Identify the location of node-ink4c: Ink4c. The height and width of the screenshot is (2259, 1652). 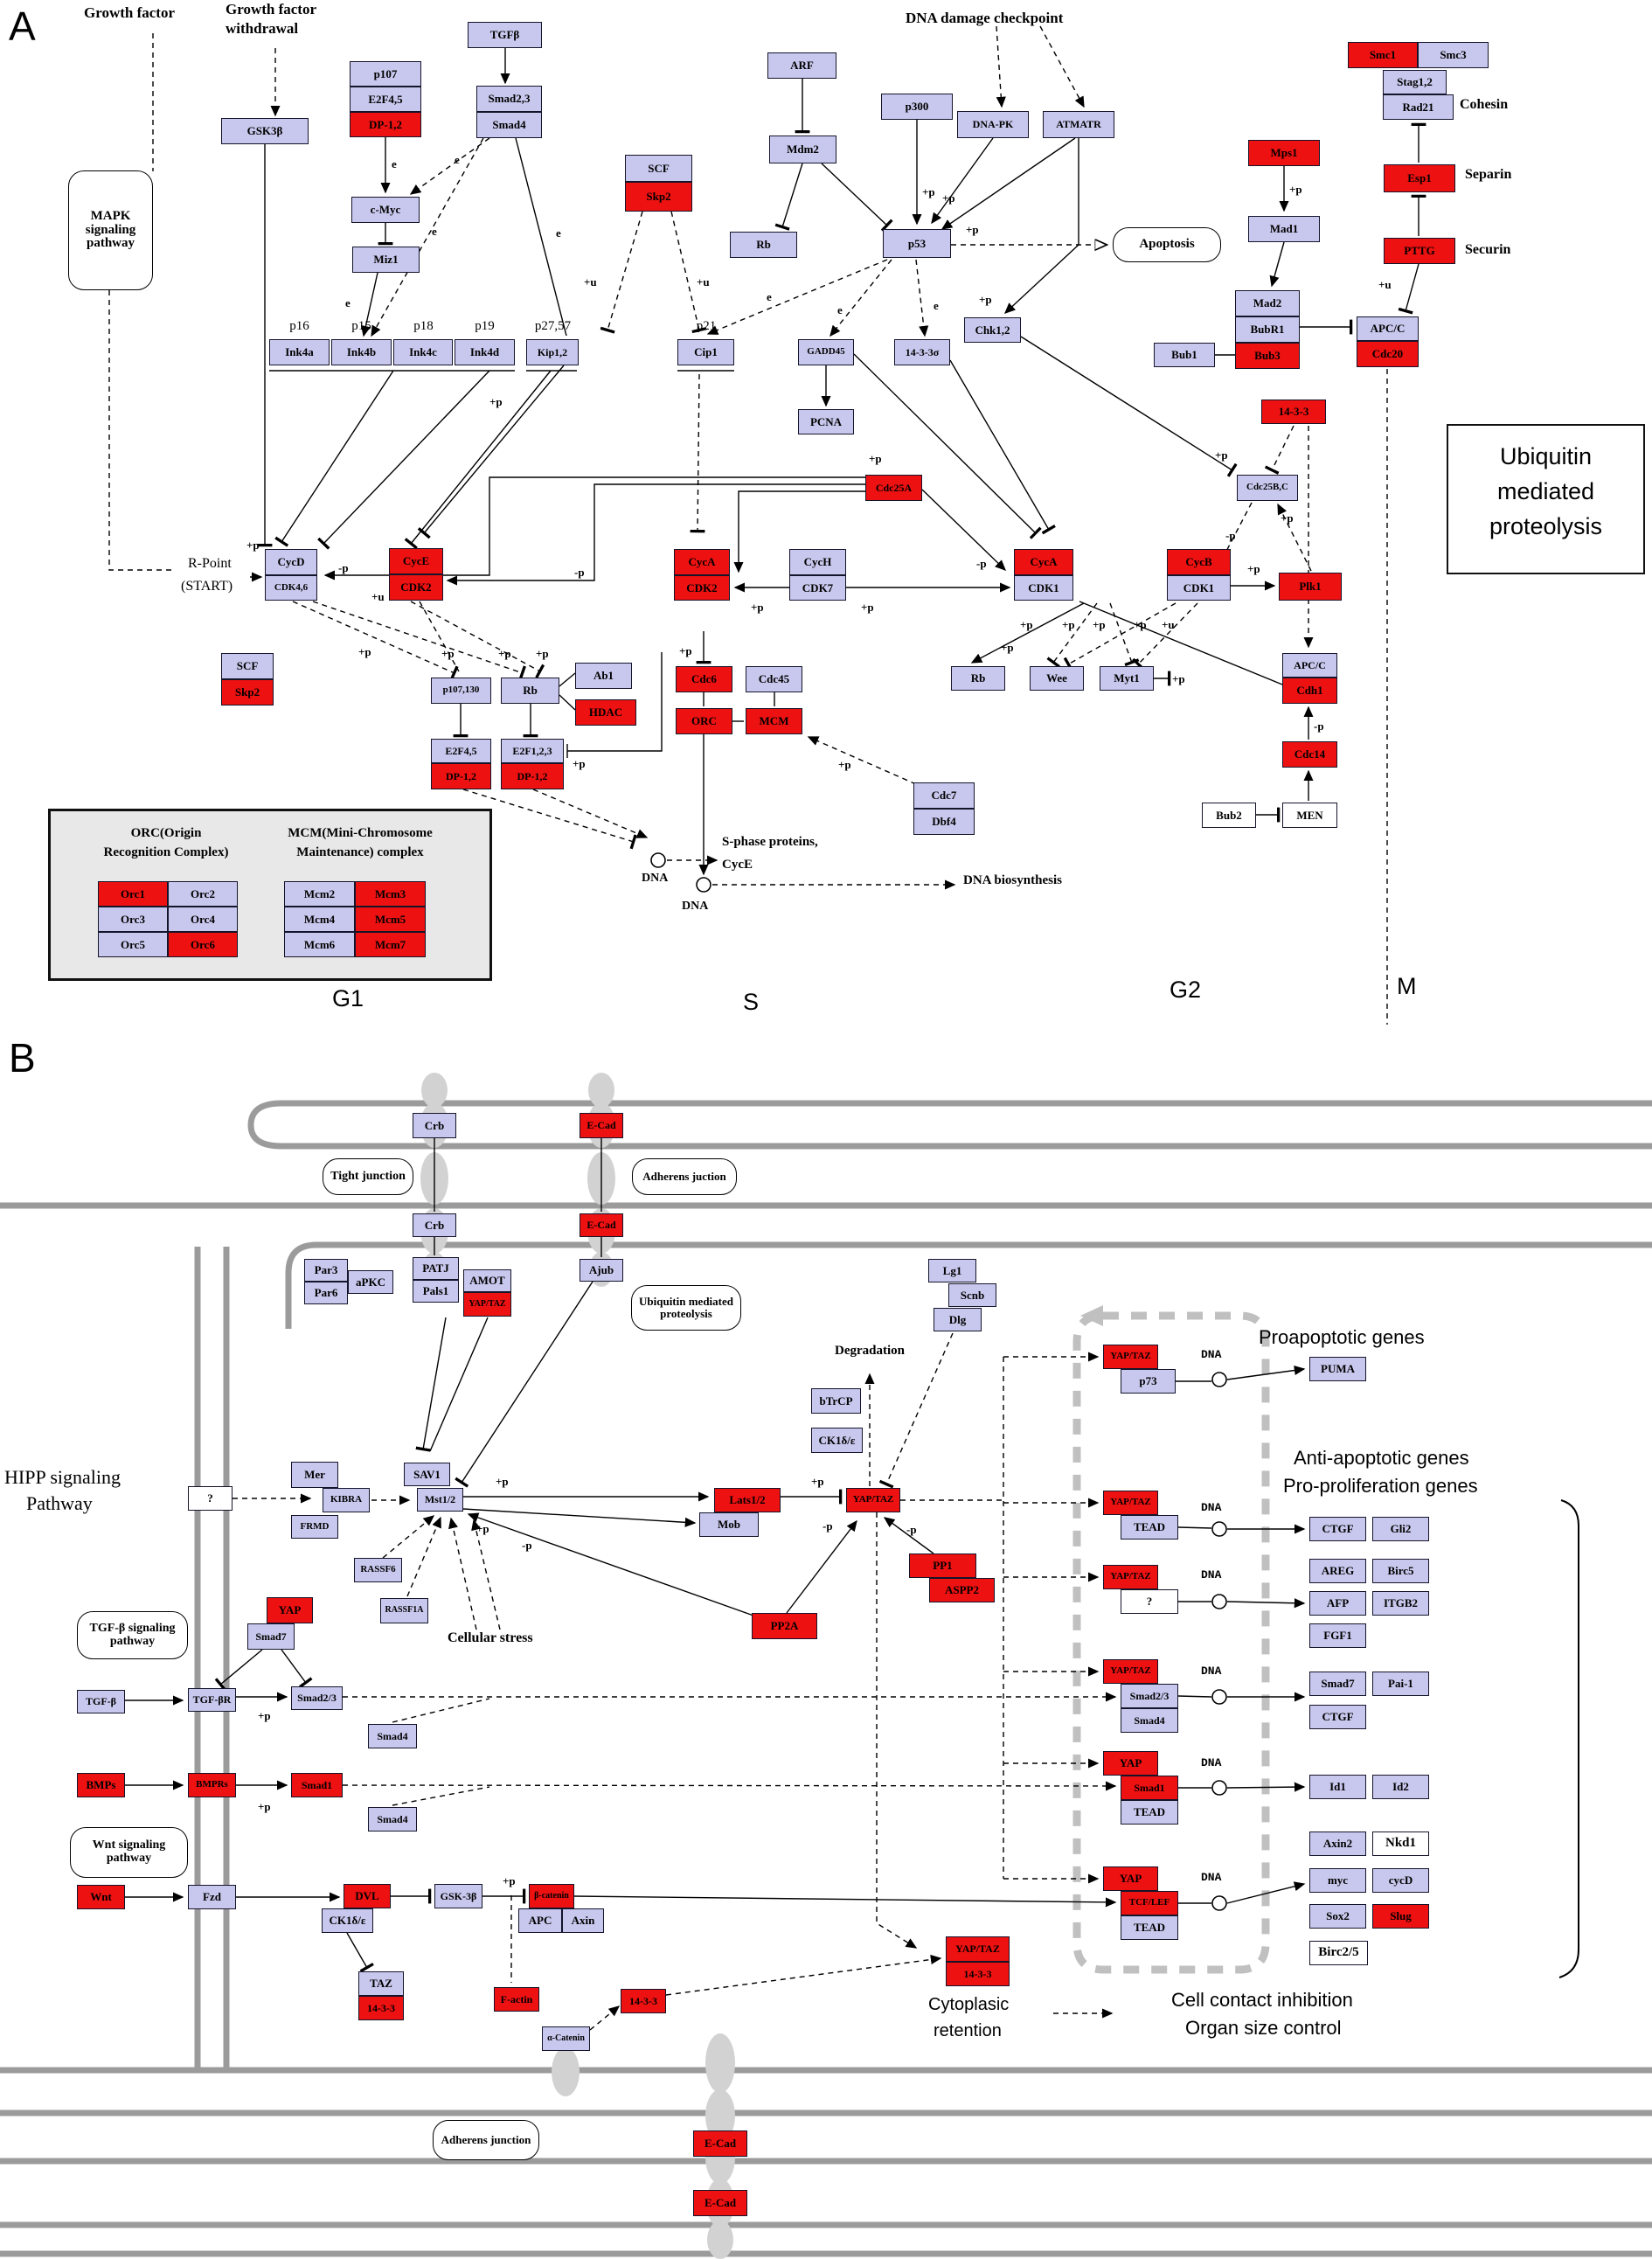
(423, 352).